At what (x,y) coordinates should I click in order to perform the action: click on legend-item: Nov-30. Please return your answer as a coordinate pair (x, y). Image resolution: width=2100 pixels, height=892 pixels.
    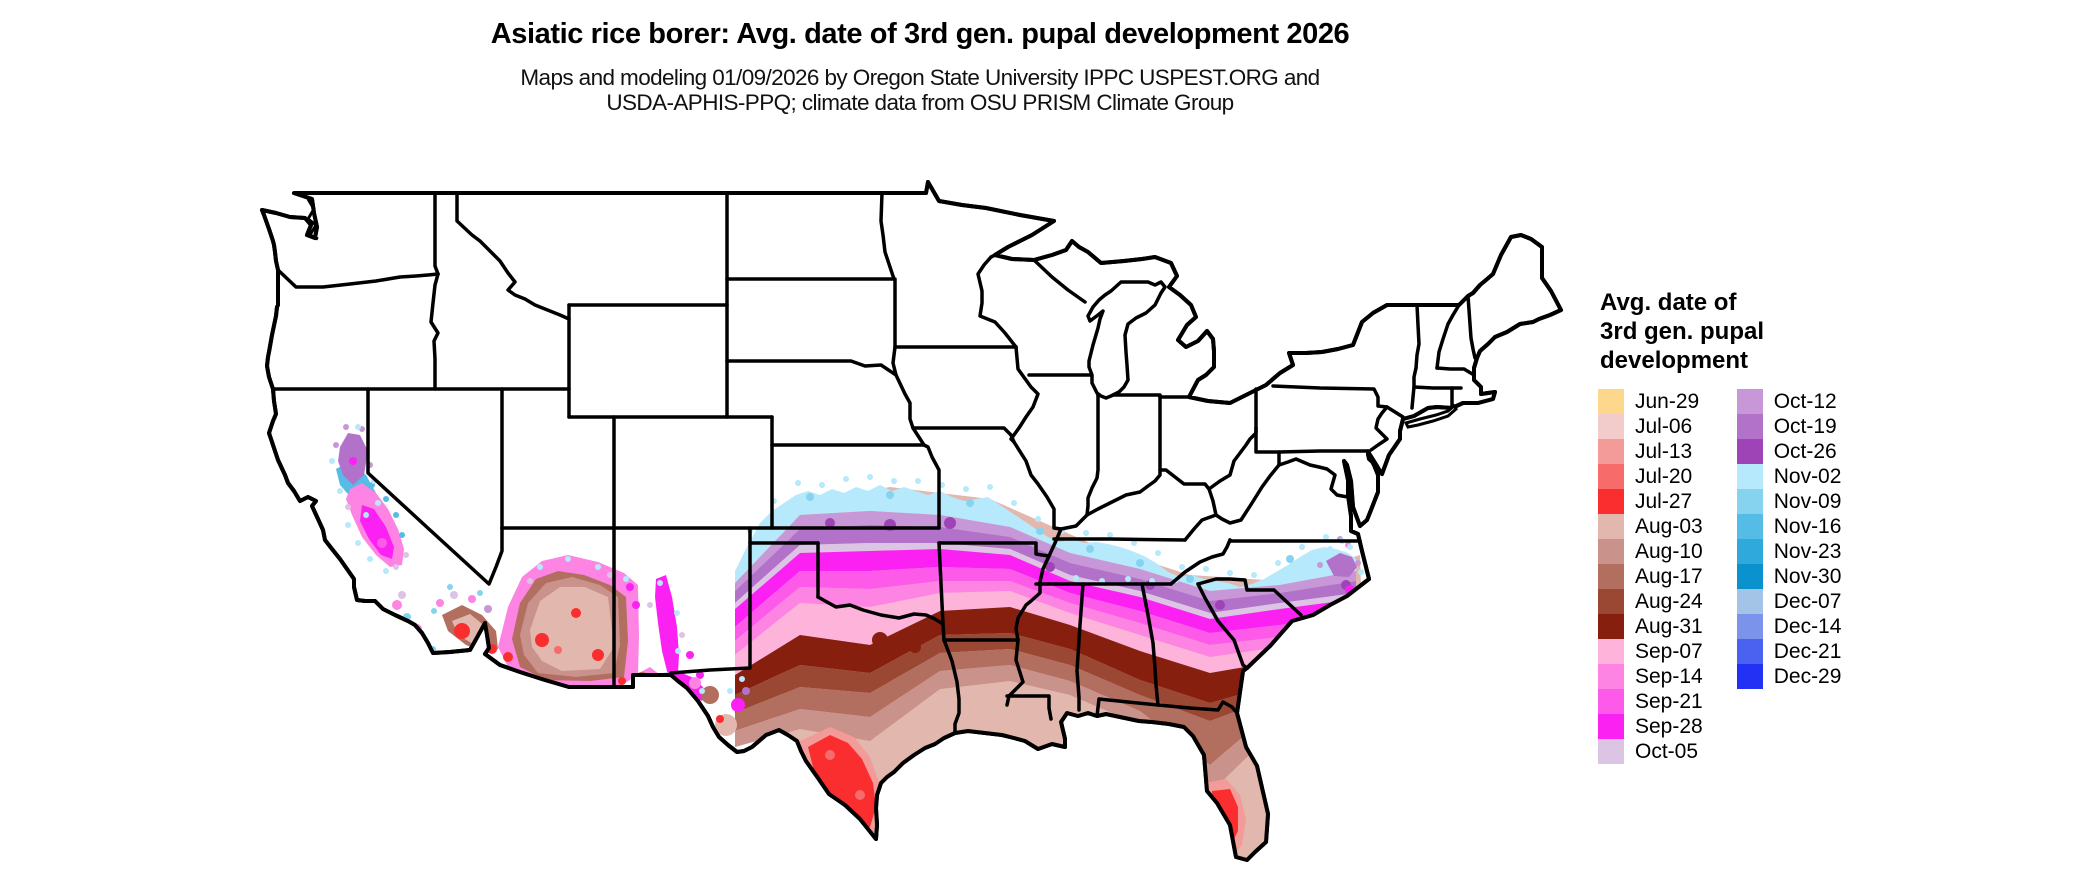
    Looking at the image, I should click on (1789, 576).